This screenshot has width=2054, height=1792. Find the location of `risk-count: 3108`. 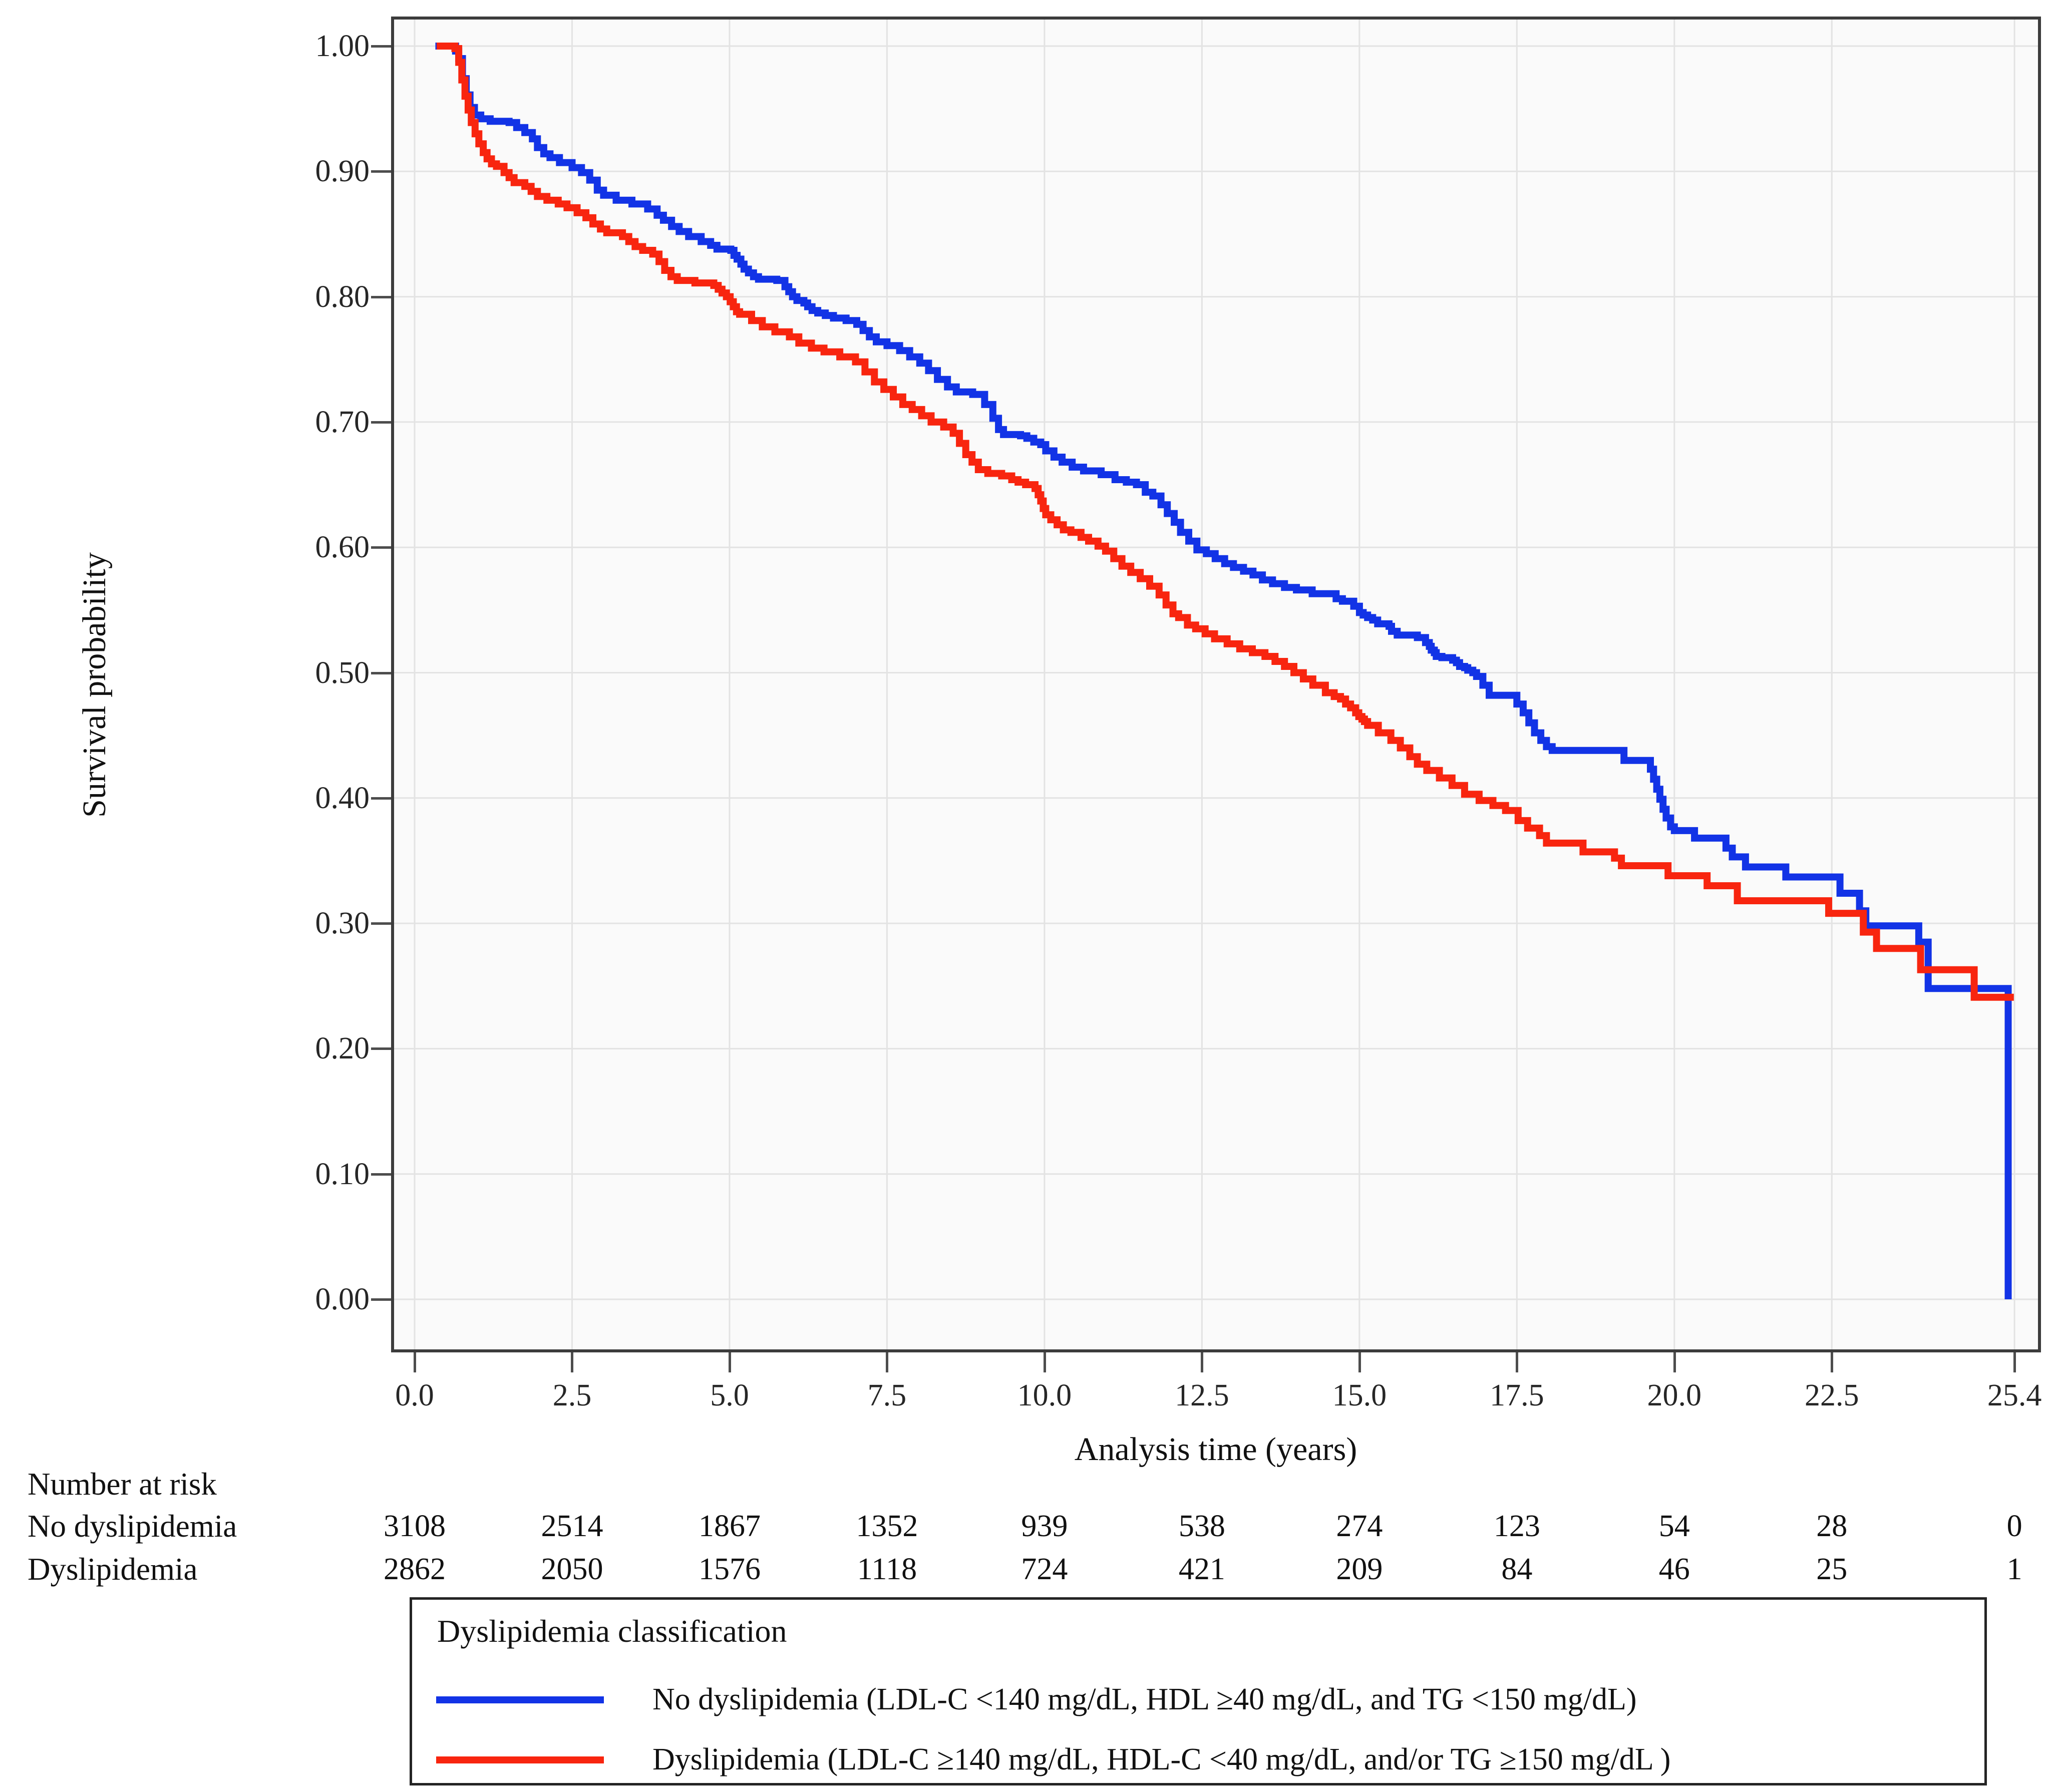

risk-count: 3108 is located at coordinates (415, 1526).